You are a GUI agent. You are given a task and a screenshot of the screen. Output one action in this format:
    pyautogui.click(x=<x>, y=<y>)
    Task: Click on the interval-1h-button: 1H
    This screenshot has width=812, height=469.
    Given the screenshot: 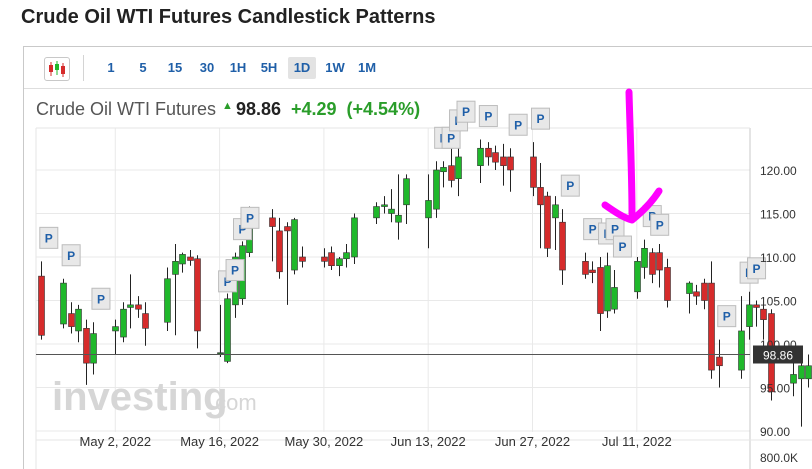 What is the action you would take?
    pyautogui.click(x=238, y=67)
    